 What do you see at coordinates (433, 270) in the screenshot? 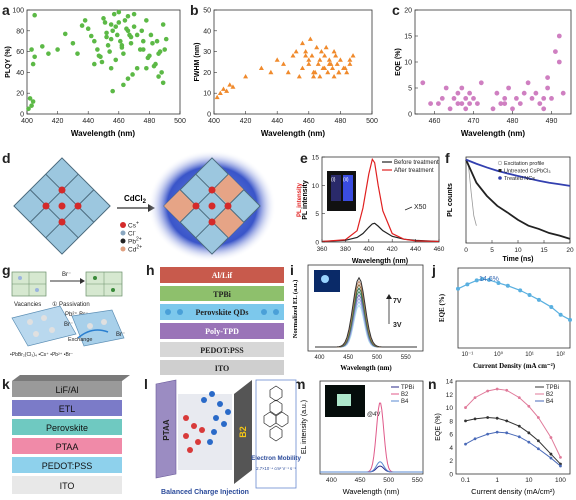
I see `panel-letter-j: j` at bounding box center [433, 270].